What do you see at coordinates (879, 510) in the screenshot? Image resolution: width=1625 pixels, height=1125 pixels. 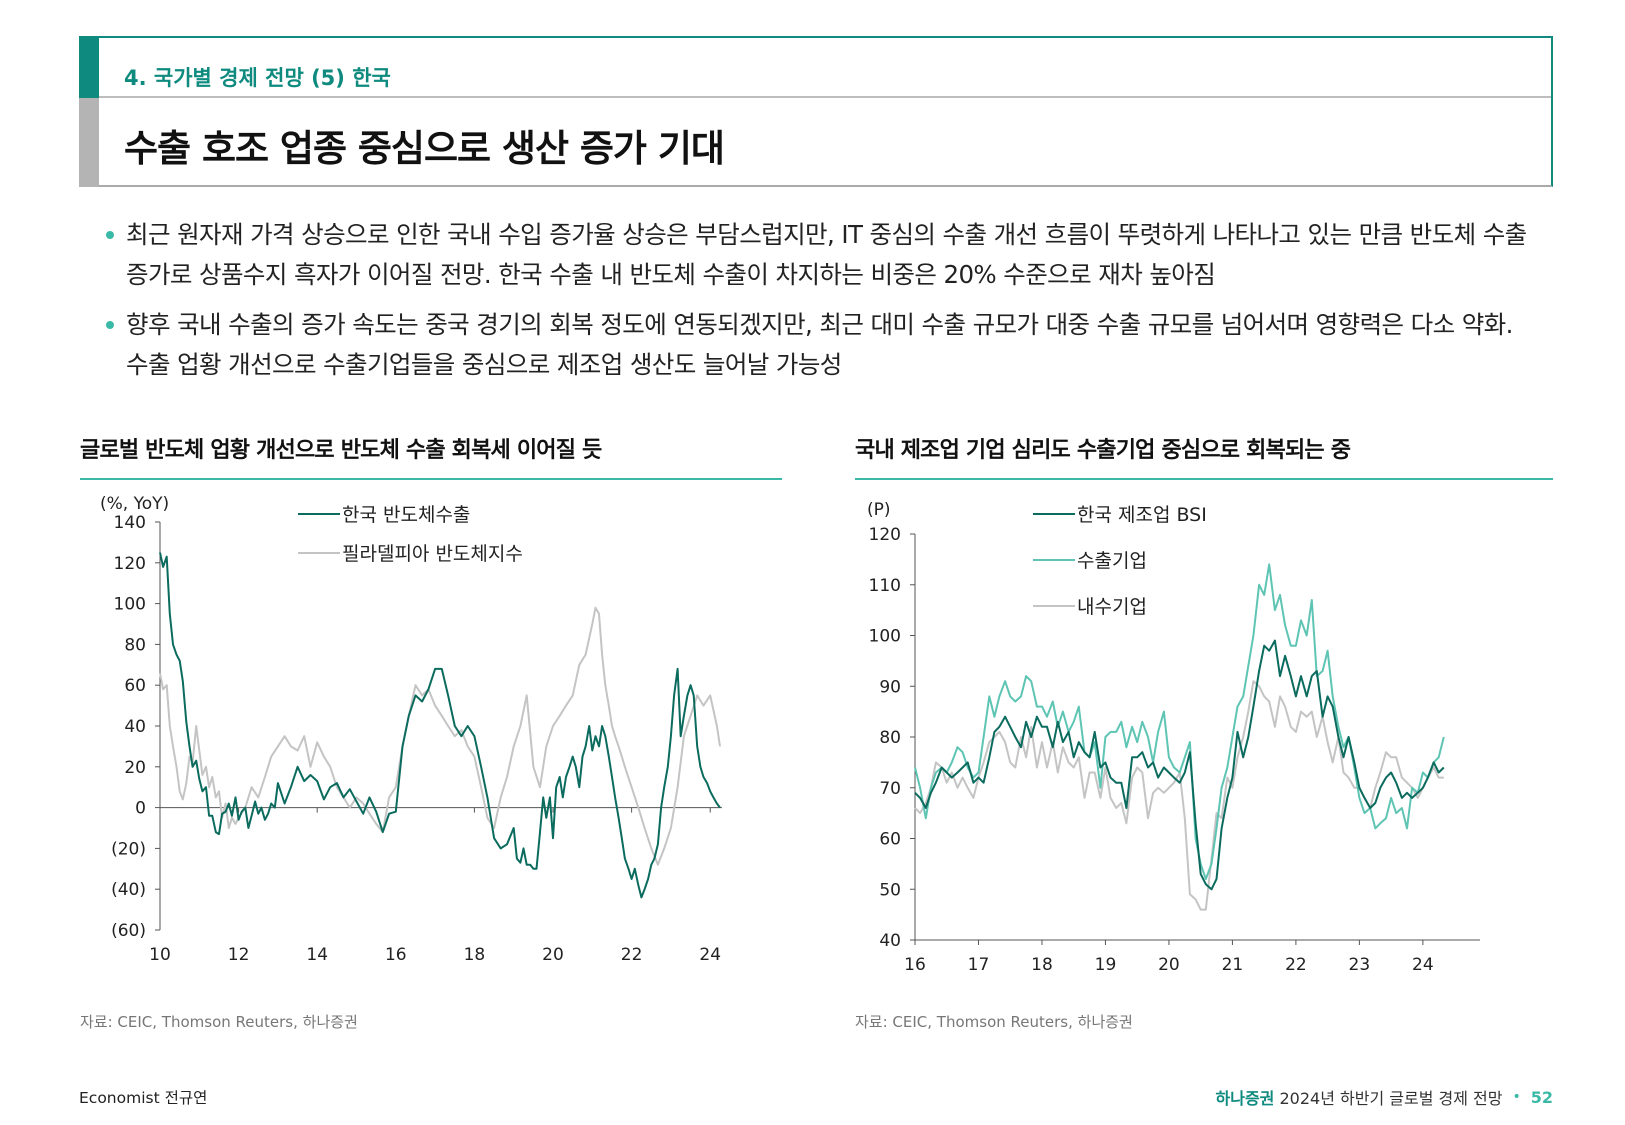 I see `unit-label: (P)` at bounding box center [879, 510].